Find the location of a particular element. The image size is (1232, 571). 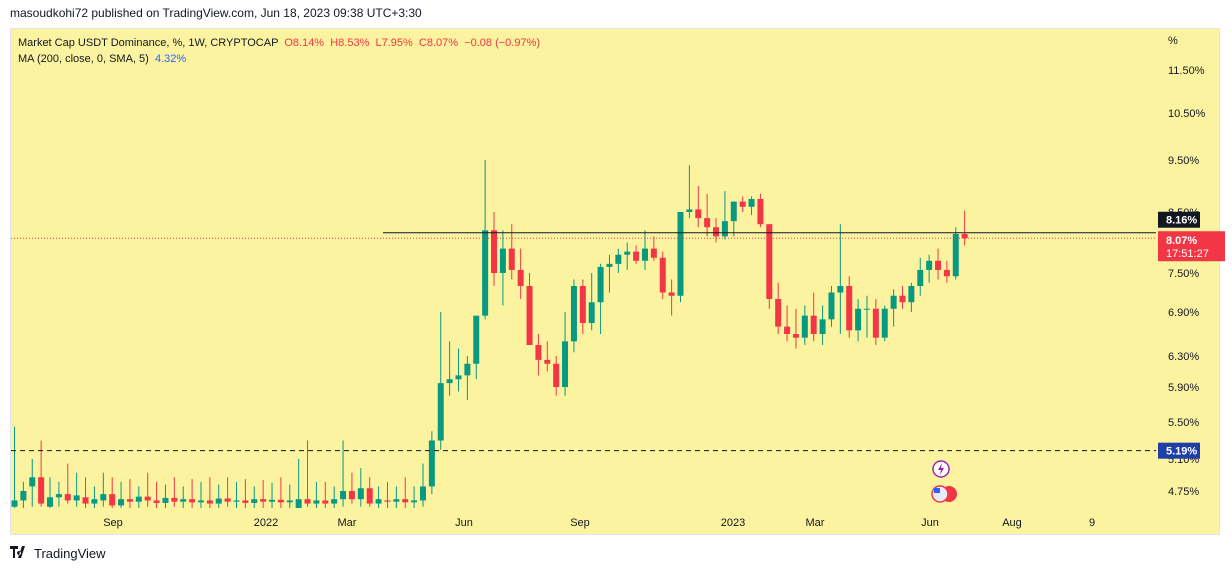

y-tick-label: 4.75% is located at coordinates (1183, 492).